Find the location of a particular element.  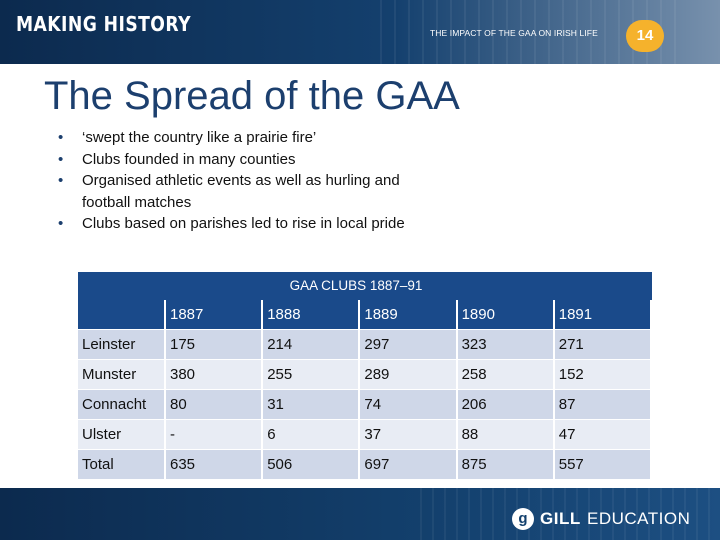

table-cell: 323 is located at coordinates (505, 344).